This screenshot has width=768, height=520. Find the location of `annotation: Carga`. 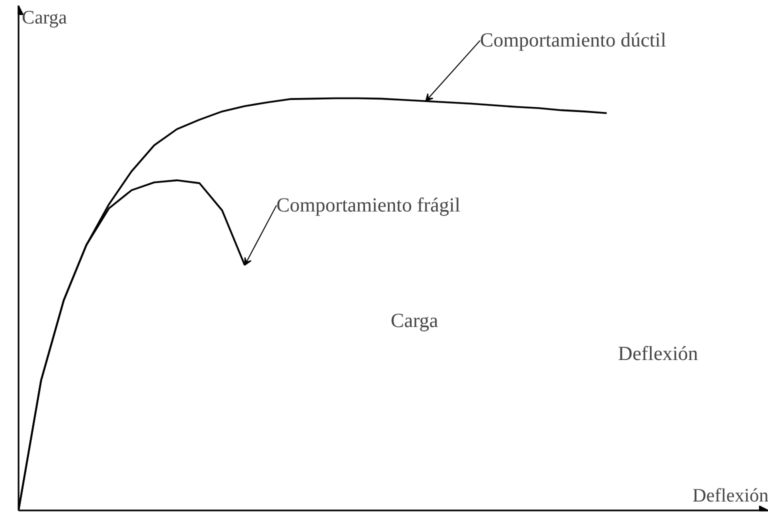

annotation: Carga is located at coordinates (414, 321).